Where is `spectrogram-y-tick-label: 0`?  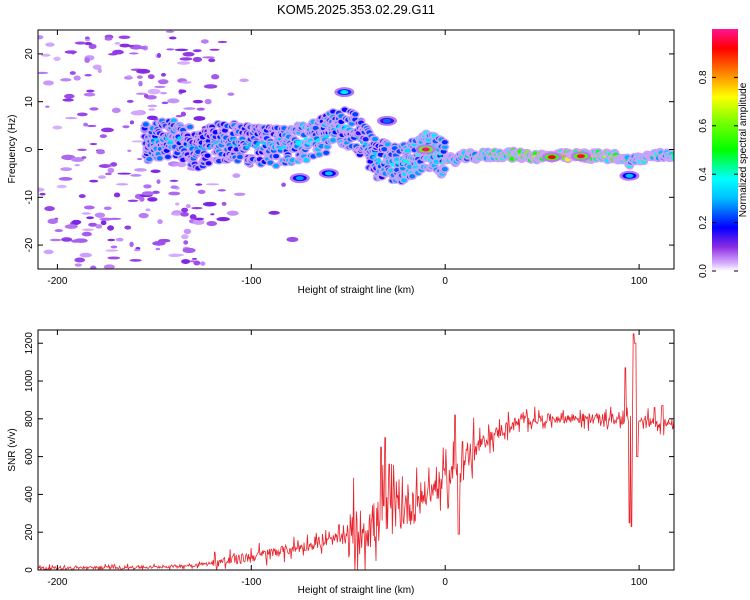
spectrogram-y-tick-label: 0 is located at coordinates (29, 149).